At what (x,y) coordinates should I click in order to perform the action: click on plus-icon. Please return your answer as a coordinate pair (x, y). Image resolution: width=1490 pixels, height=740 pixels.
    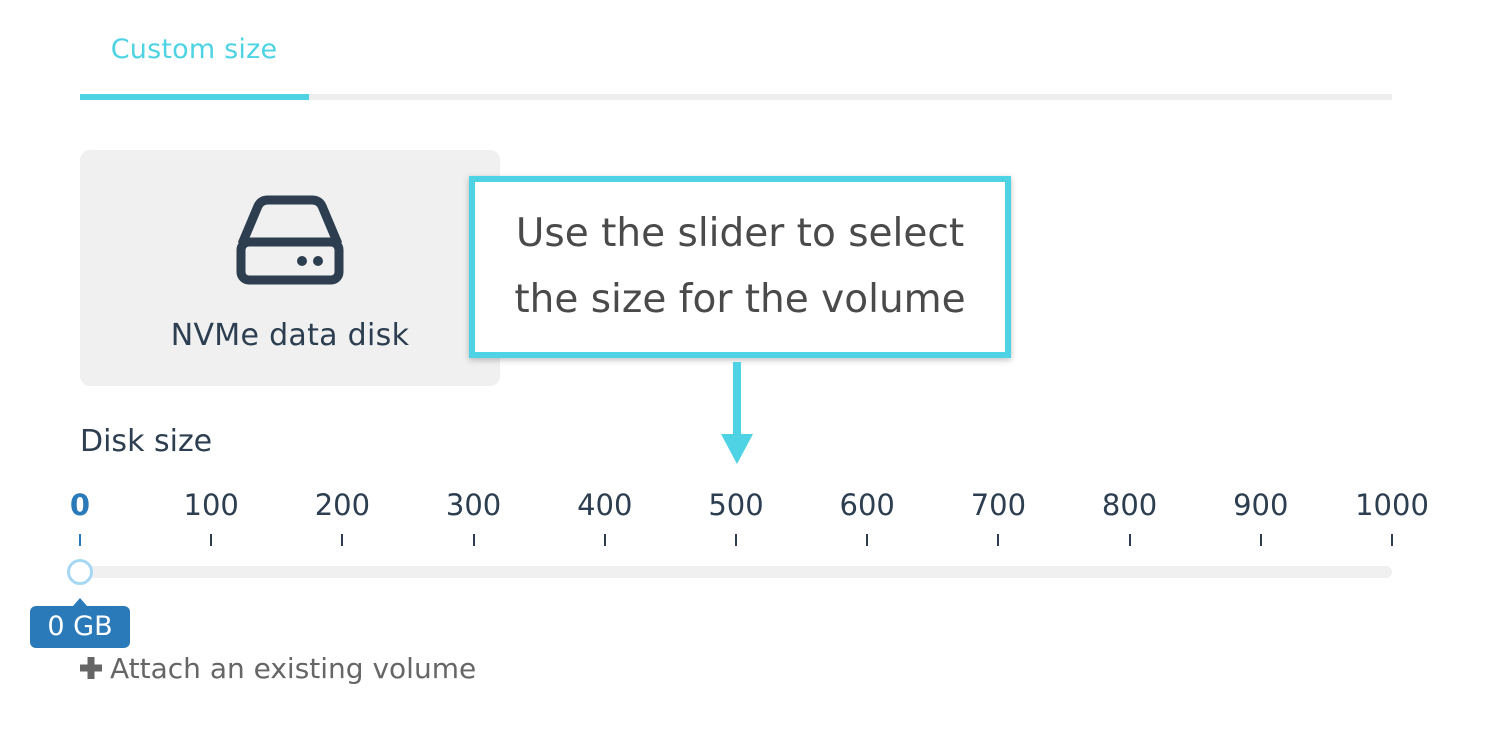
    Looking at the image, I should click on (91, 667).